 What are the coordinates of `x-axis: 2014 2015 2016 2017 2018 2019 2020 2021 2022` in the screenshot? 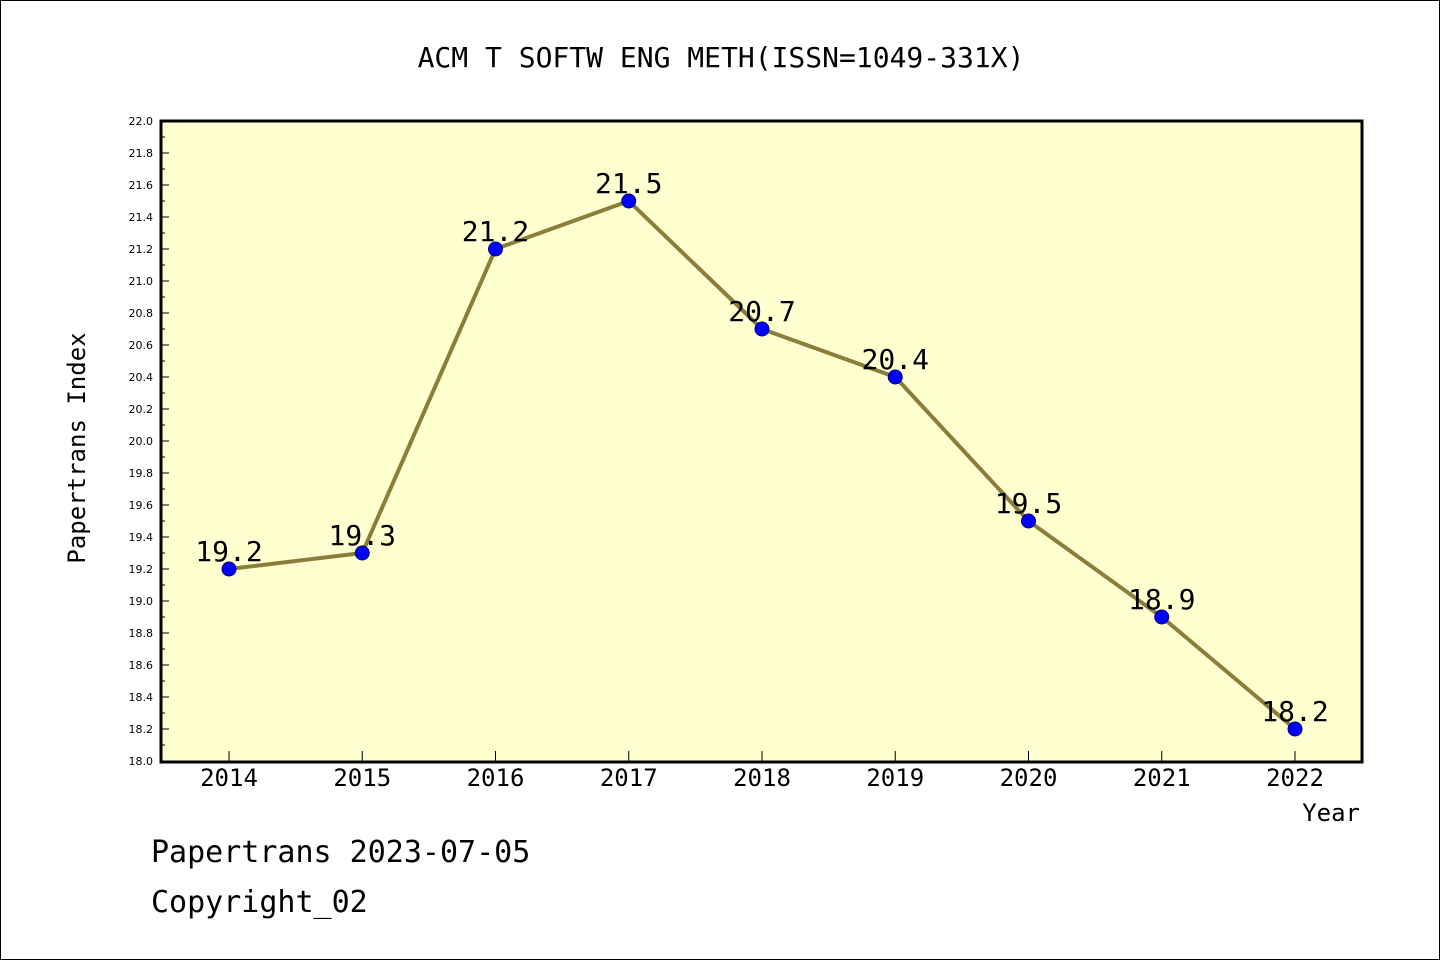 It's located at (762, 771).